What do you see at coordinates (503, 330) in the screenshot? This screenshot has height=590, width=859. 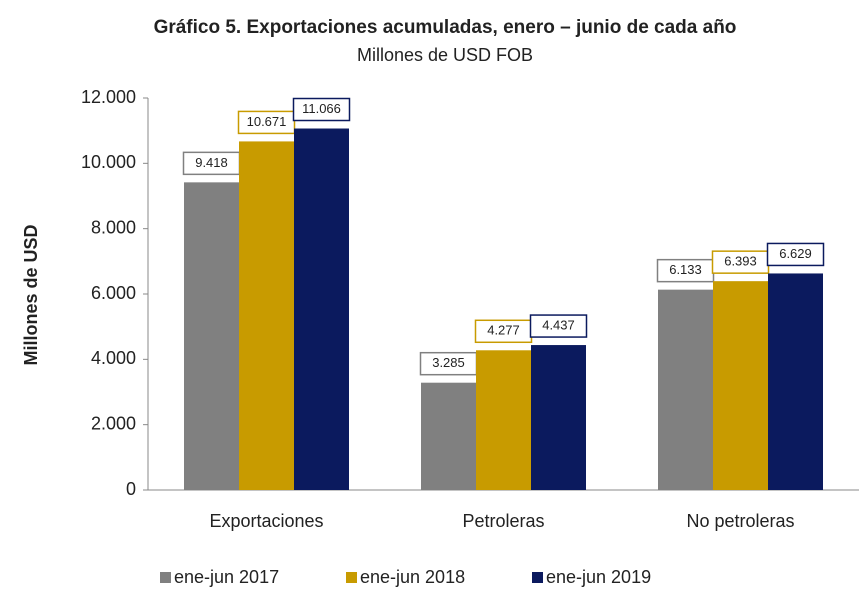 I see `value-label: 4.277` at bounding box center [503, 330].